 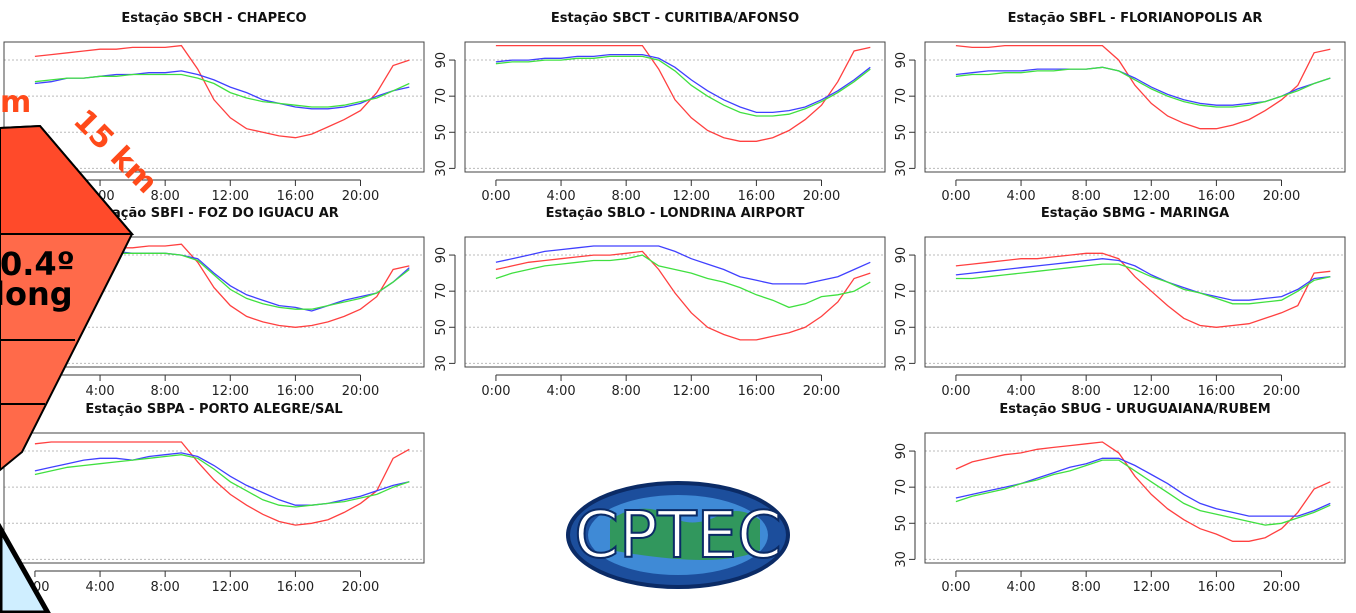 I want to click on chart-title: Estação SBMG - MARINGA, so click(x=1135, y=213).